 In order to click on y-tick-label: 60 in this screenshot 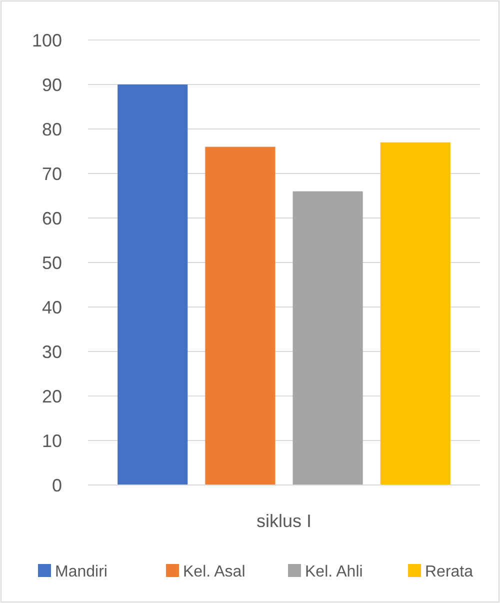, I will do `click(52, 218)`.